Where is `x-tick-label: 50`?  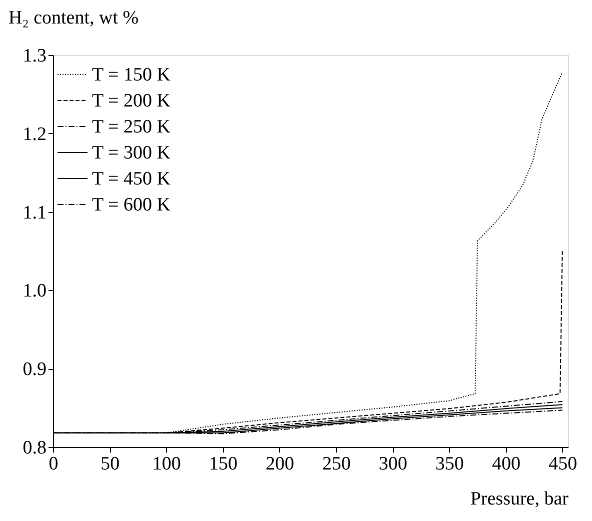
x-tick-label: 50 is located at coordinates (110, 464).